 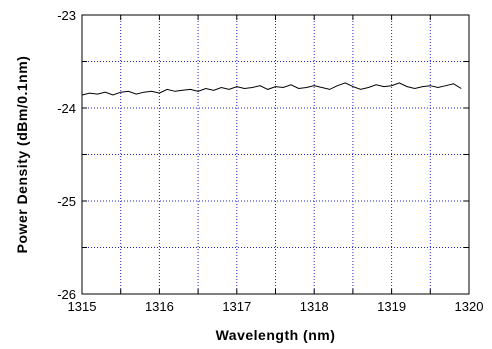 What do you see at coordinates (276, 335) in the screenshot?
I see `x-axis-title: Wavelength (nm)` at bounding box center [276, 335].